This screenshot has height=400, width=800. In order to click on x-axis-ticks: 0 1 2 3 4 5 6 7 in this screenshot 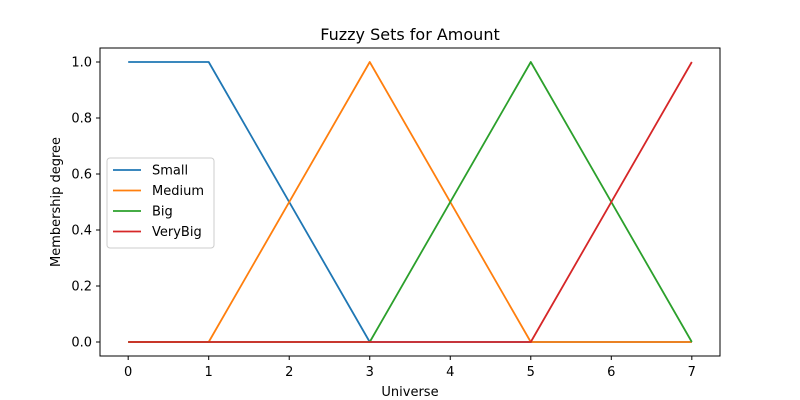, I will do `click(410, 368)`.